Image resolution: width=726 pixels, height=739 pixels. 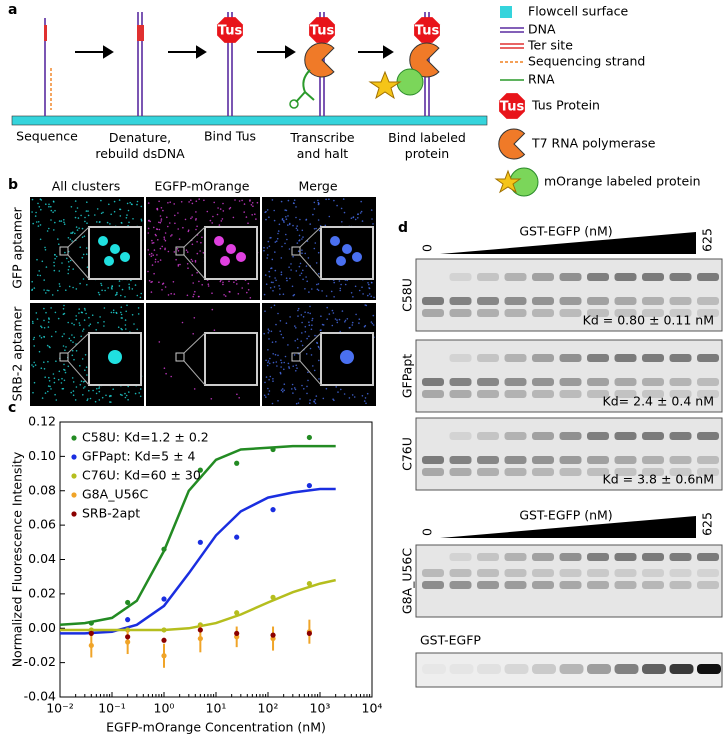 I want to click on tus-text: Tus, so click(x=427, y=31).